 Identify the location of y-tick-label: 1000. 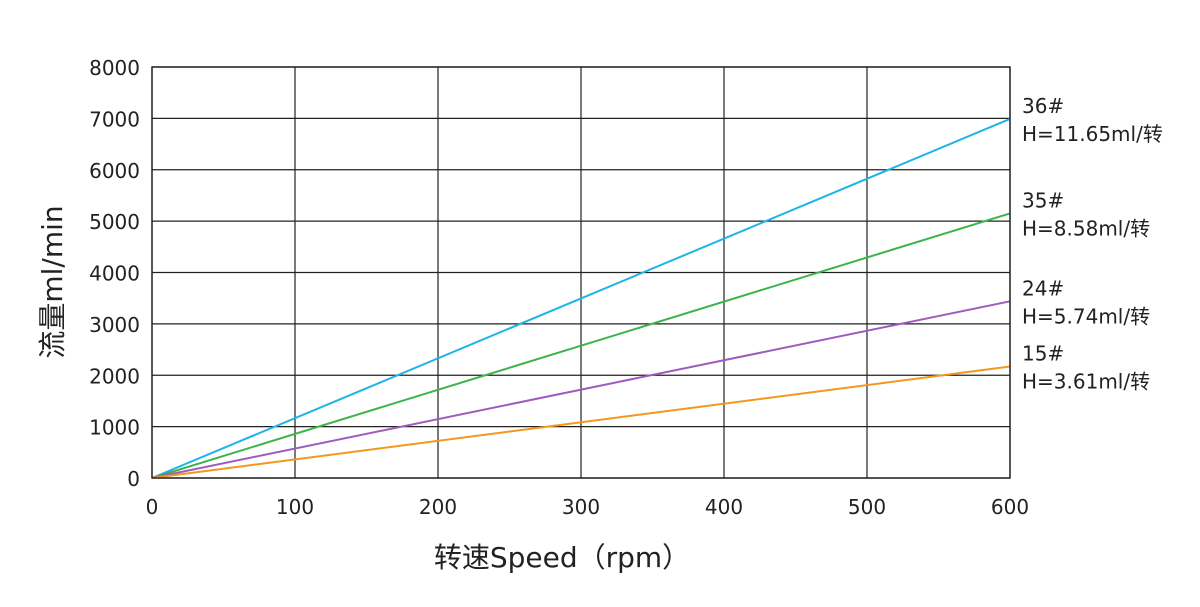
(114, 428).